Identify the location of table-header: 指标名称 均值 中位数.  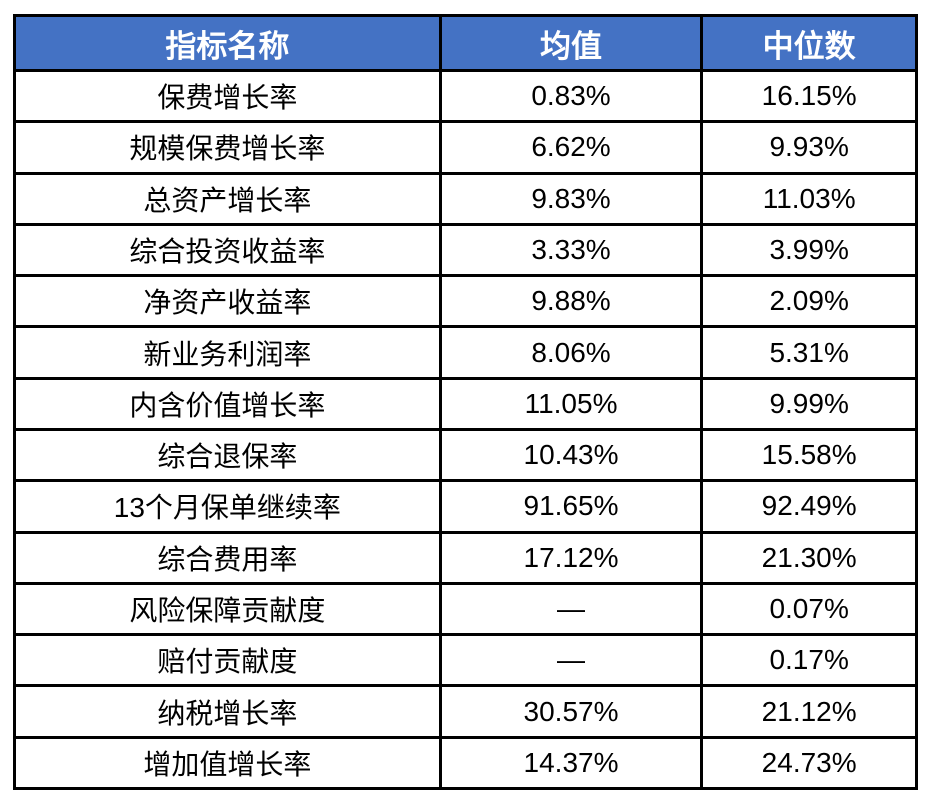
(465, 43).